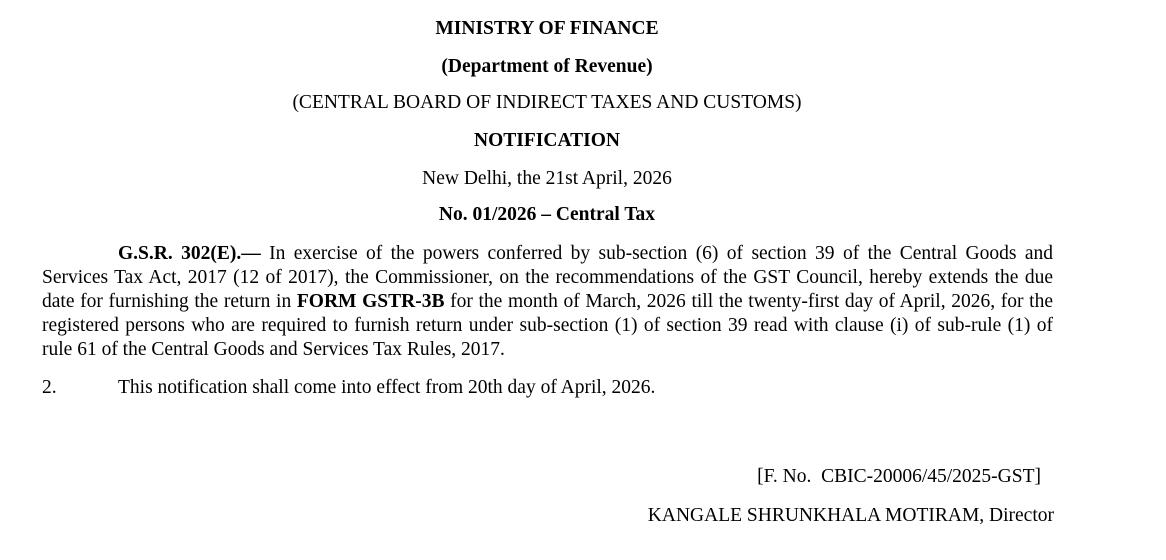 The height and width of the screenshot is (560, 1166). What do you see at coordinates (850, 515) in the screenshot?
I see `signatory: KANGALE SHRUNKHALA MOTIRAM, Director` at bounding box center [850, 515].